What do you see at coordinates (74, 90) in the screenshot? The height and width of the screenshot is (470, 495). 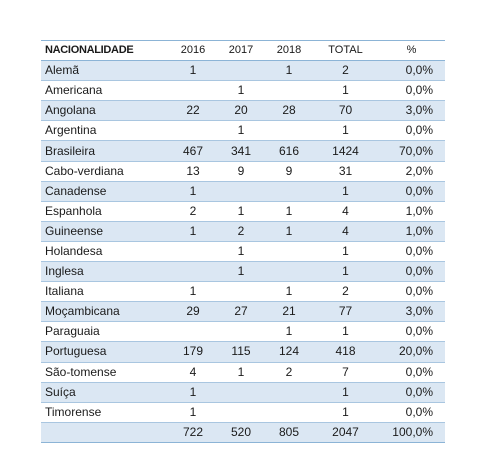 I see `cell-nacionalidade: Americana` at bounding box center [74, 90].